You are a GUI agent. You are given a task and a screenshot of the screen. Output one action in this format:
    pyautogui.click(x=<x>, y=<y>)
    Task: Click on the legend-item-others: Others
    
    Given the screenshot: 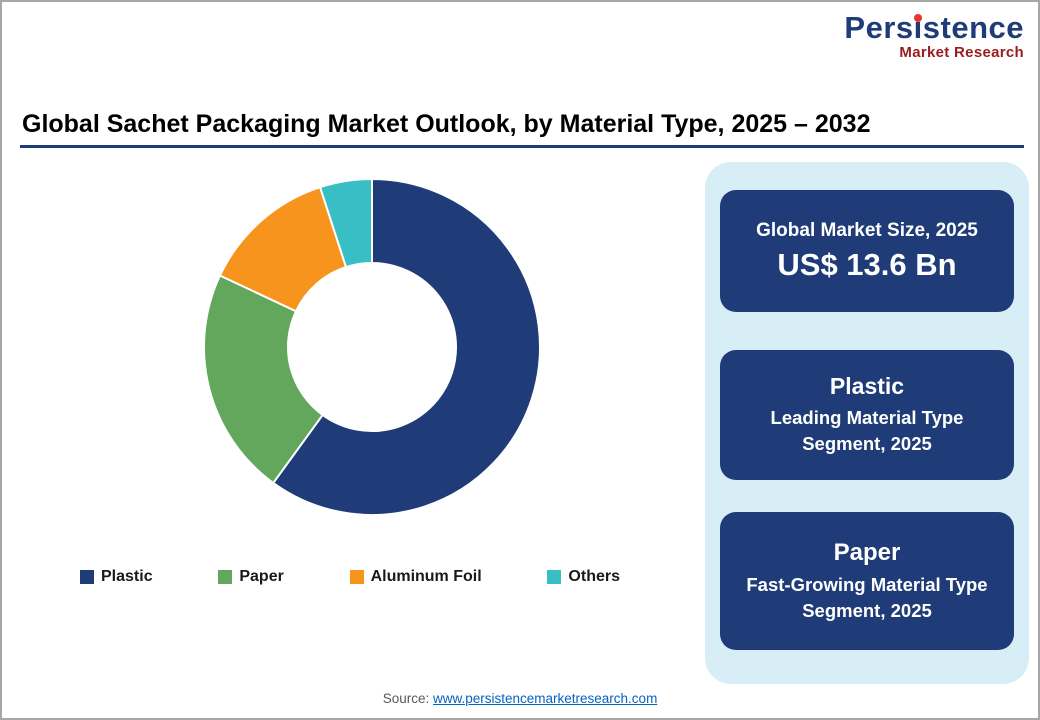 What is the action you would take?
    pyautogui.click(x=583, y=577)
    